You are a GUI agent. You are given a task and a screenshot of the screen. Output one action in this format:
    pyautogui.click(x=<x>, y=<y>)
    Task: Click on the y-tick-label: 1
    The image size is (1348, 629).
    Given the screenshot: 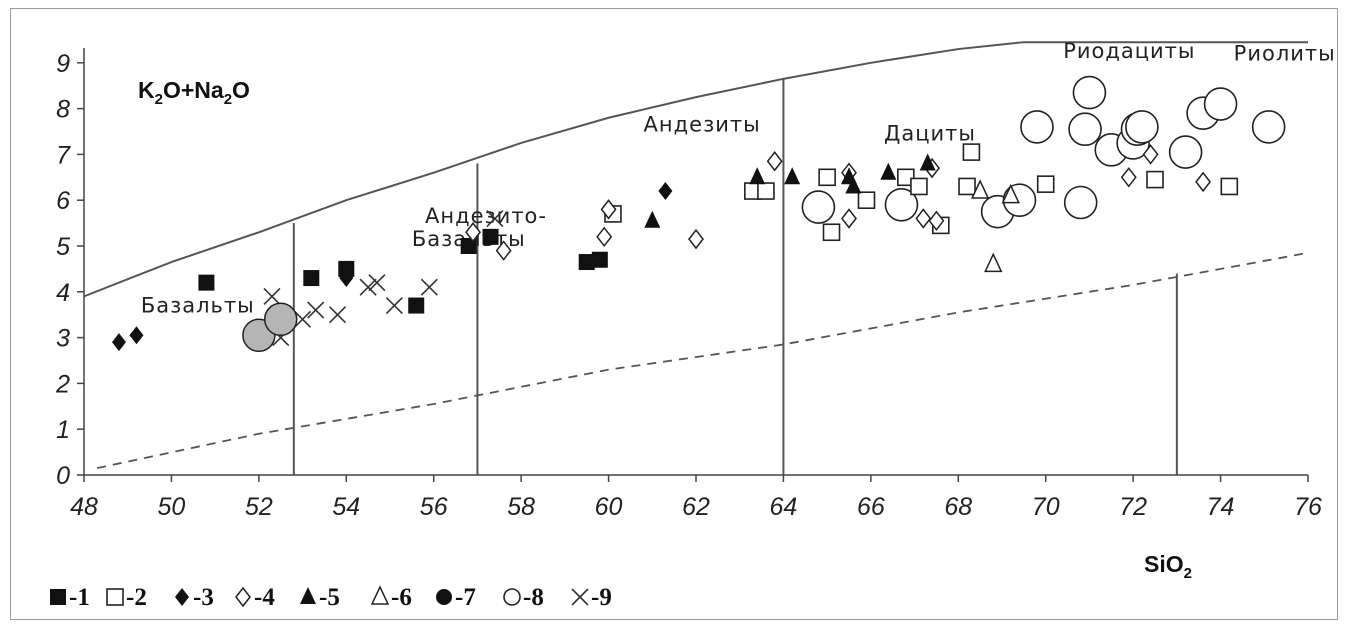 What is the action you would take?
    pyautogui.click(x=63, y=430)
    